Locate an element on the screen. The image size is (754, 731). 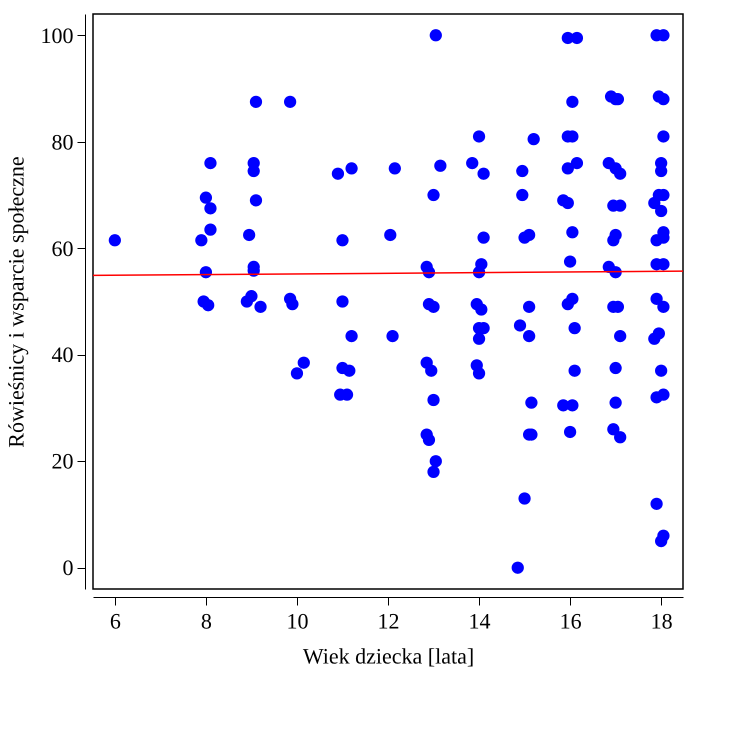
y-tick-label: 60 is located at coordinates (63, 248).